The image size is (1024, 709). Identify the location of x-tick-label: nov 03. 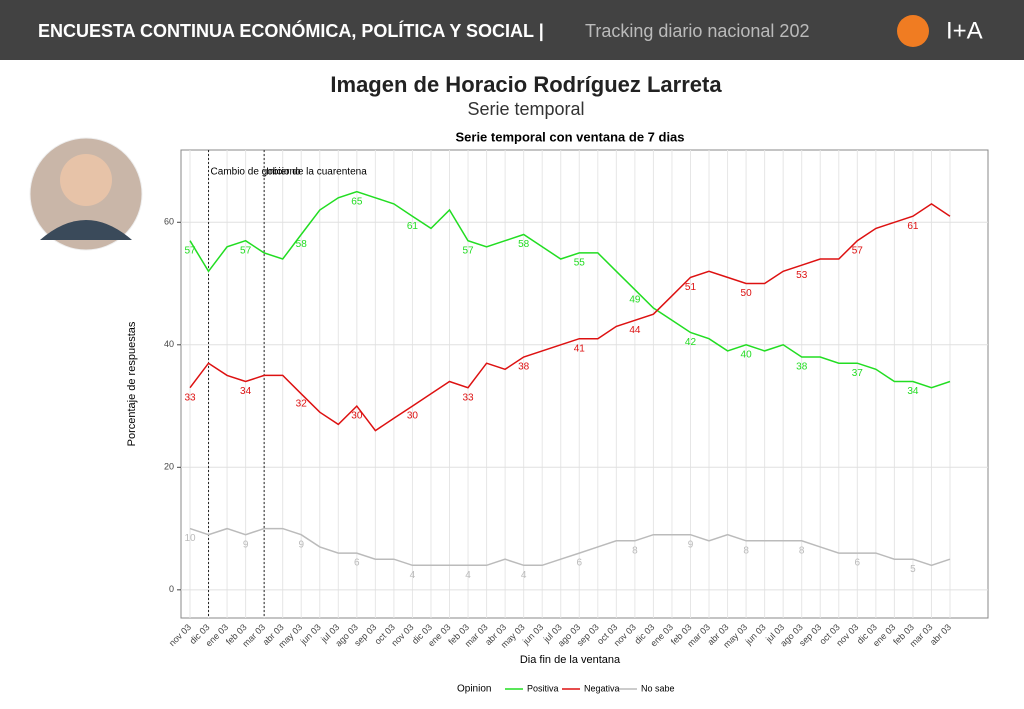
(180, 635).